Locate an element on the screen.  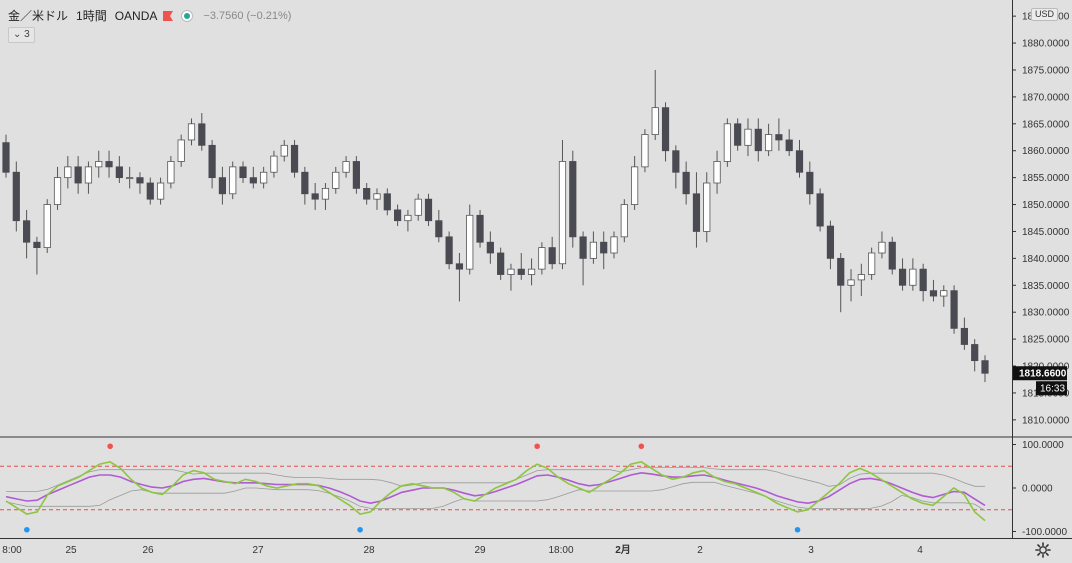
sell-signal-dot is located at coordinates (537, 446).